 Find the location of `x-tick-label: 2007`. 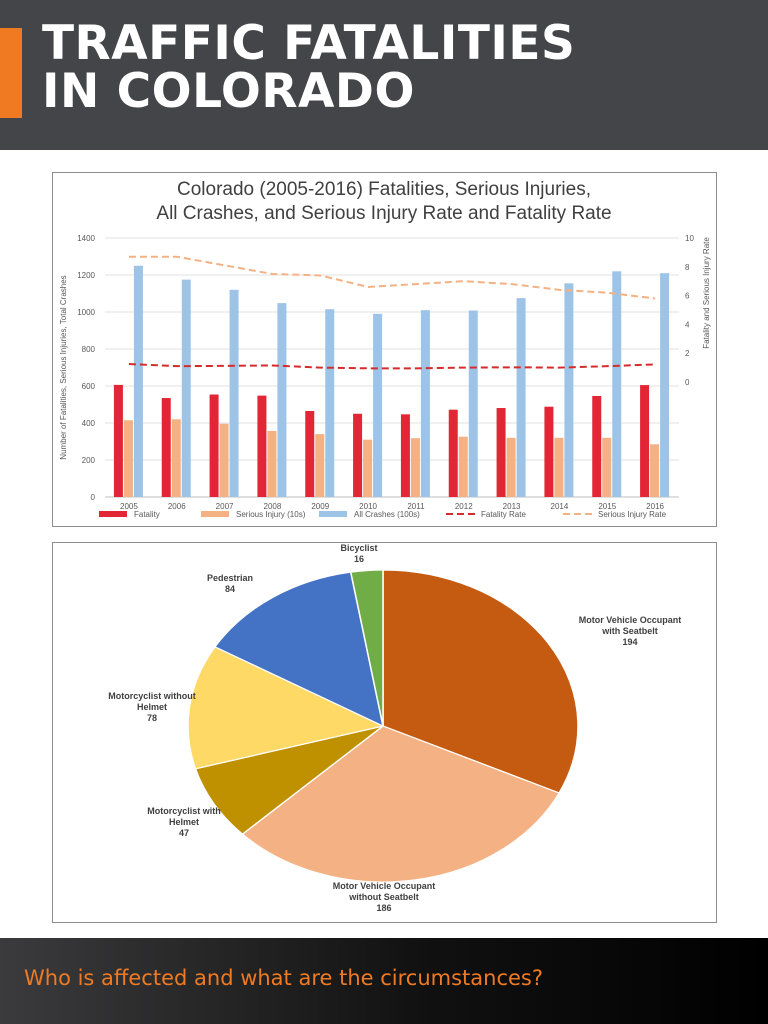

x-tick-label: 2007 is located at coordinates (225, 506).